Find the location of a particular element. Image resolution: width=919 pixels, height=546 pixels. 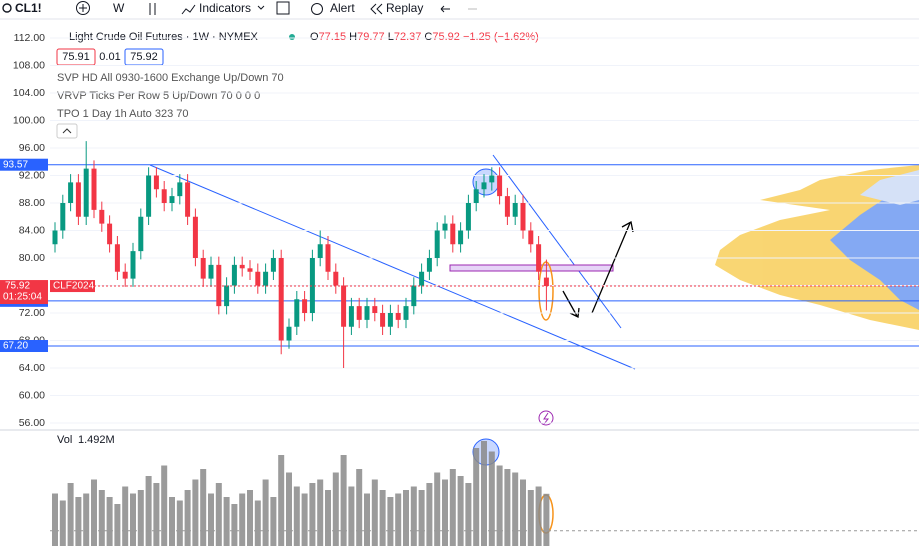

collapse-icon is located at coordinates (67, 131).